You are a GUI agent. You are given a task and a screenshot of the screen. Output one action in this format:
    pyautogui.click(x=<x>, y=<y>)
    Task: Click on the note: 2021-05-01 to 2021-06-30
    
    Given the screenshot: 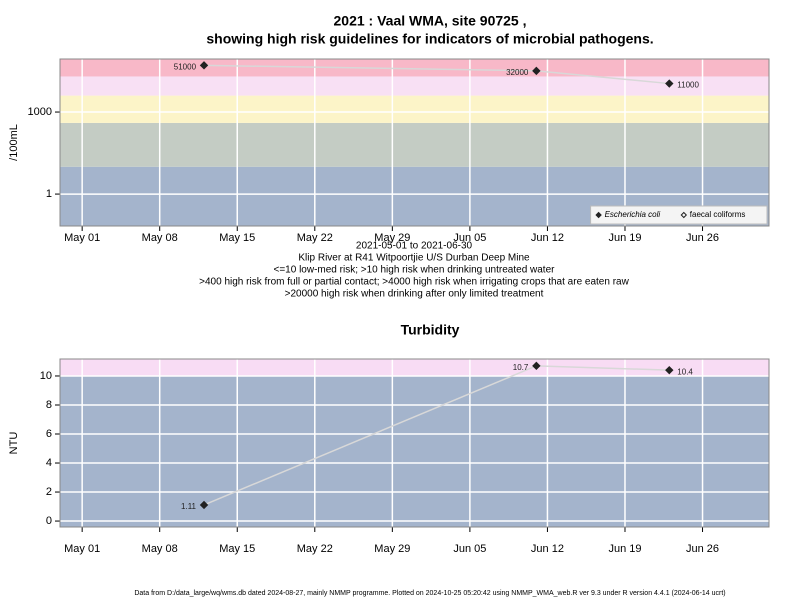 What is the action you would take?
    pyautogui.click(x=414, y=246)
    